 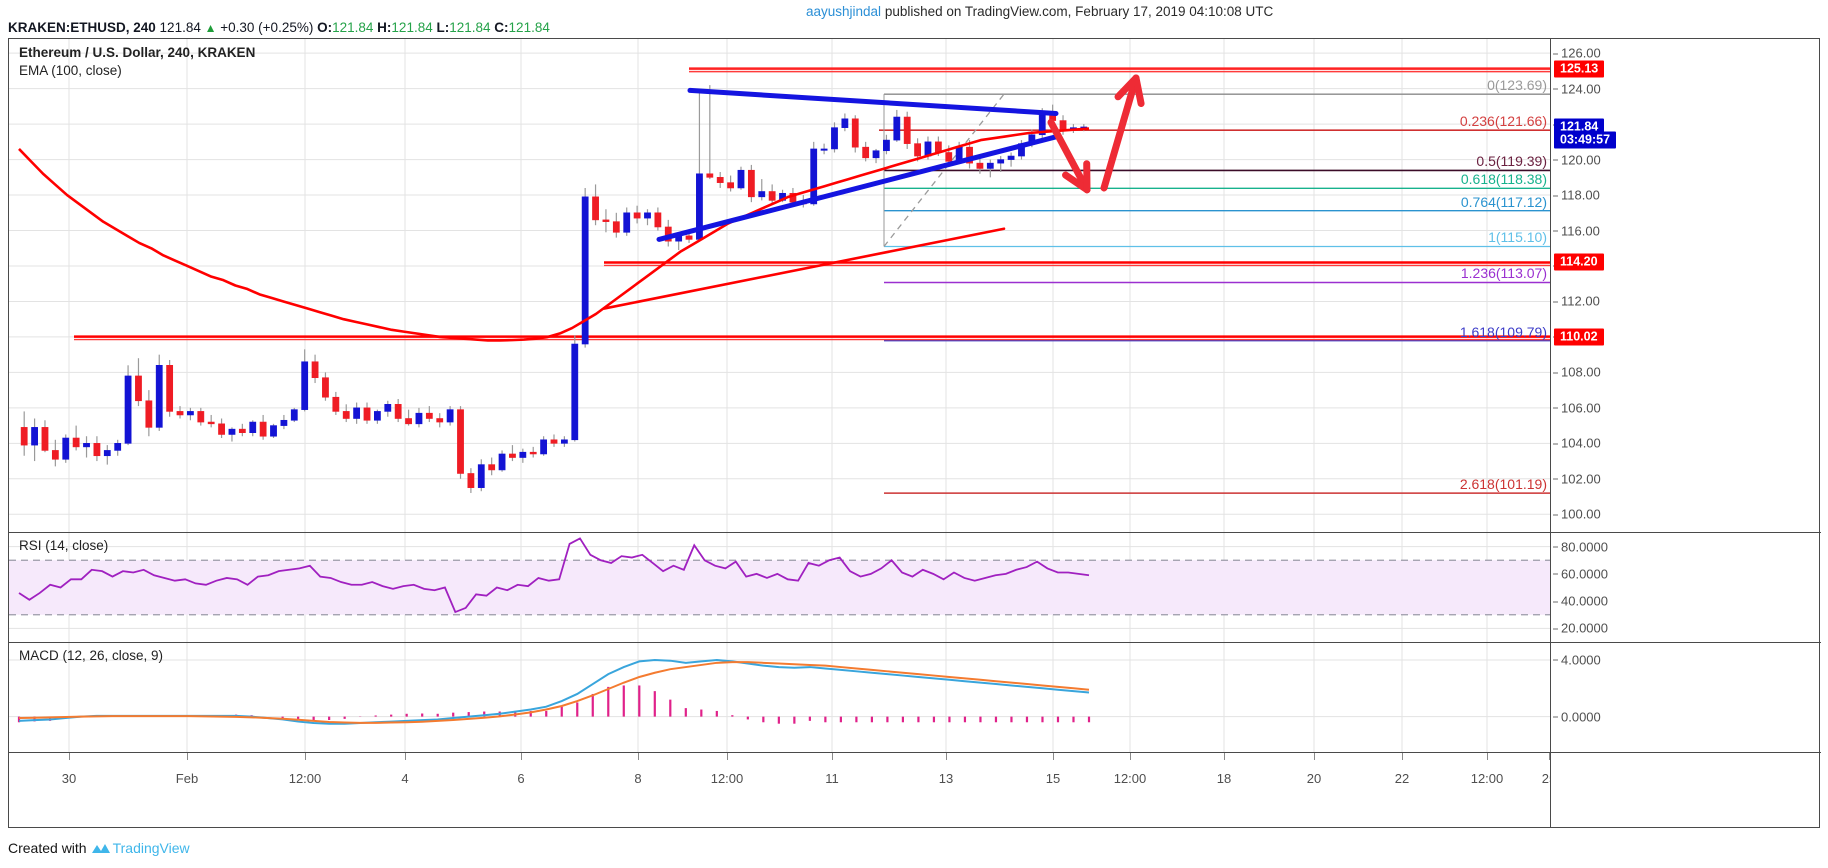 What do you see at coordinates (1580, 547) in the screenshot?
I see `rsi-axis-tick: 80.0000` at bounding box center [1580, 547].